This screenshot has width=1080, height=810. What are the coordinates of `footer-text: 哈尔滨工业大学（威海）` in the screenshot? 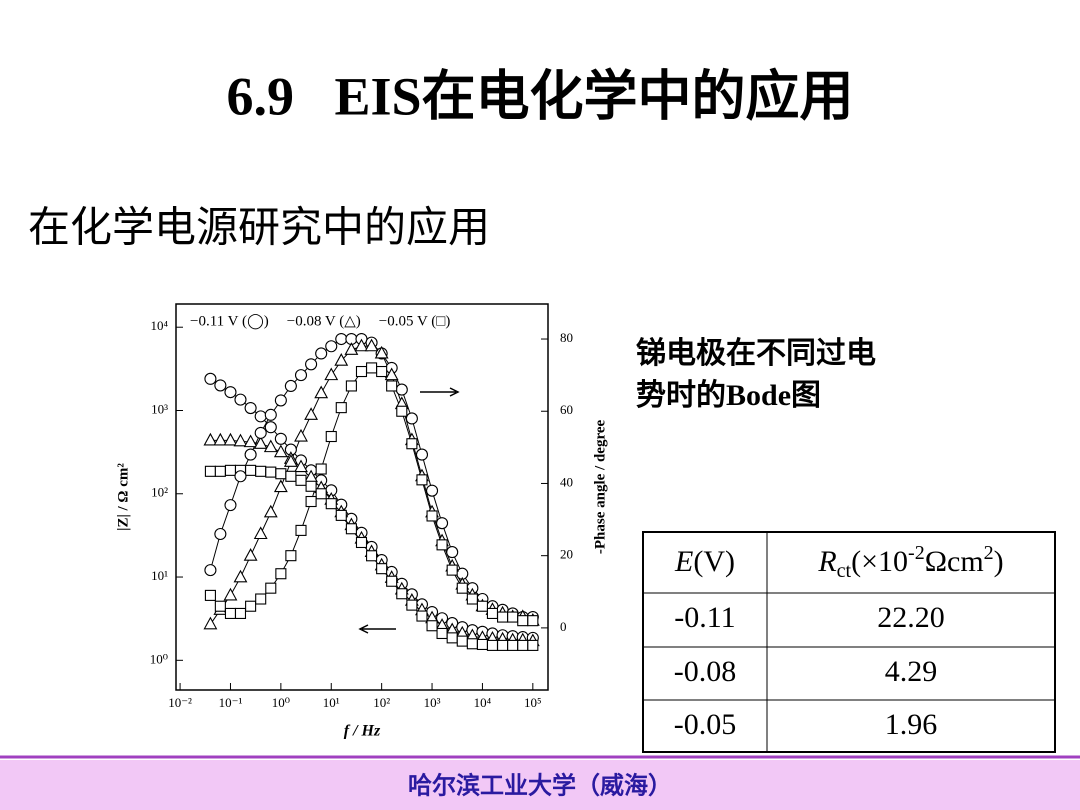 It's located at (540, 786).